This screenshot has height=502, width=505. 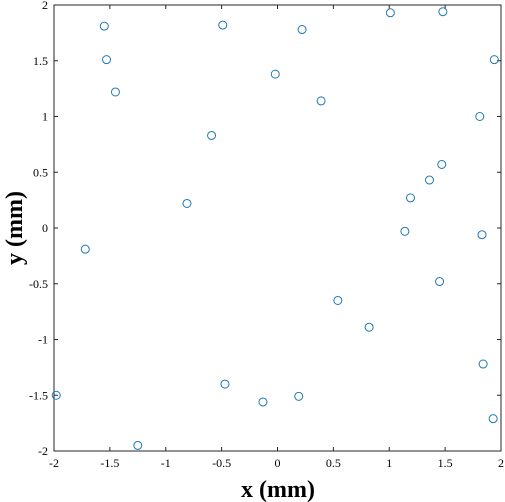 I want to click on x-tick-label: -1.5, so click(x=109, y=463).